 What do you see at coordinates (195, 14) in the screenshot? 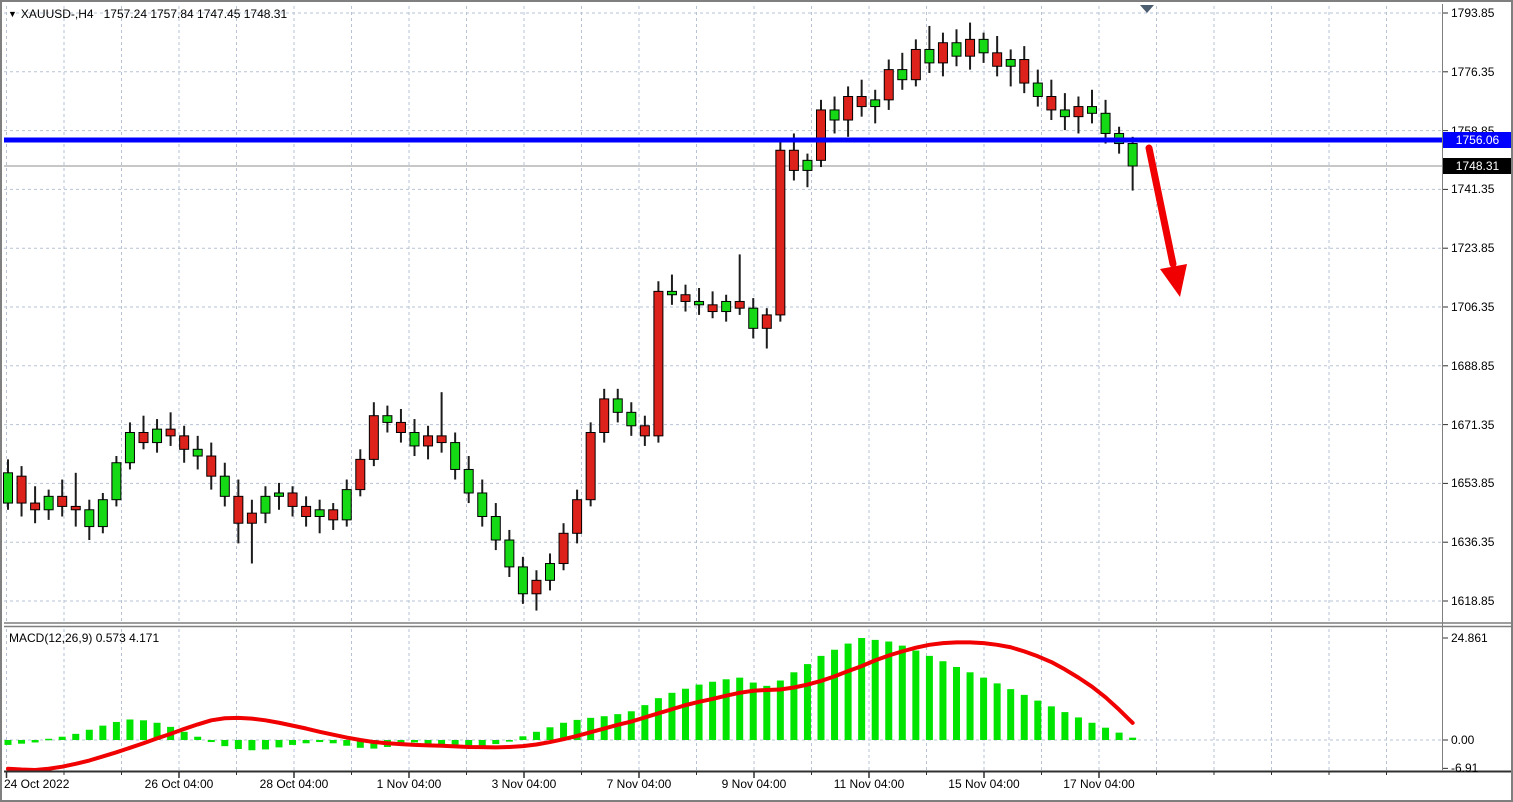
I see `ohlc-values: 1757.24 1757.84 1747.45 1748.31` at bounding box center [195, 14].